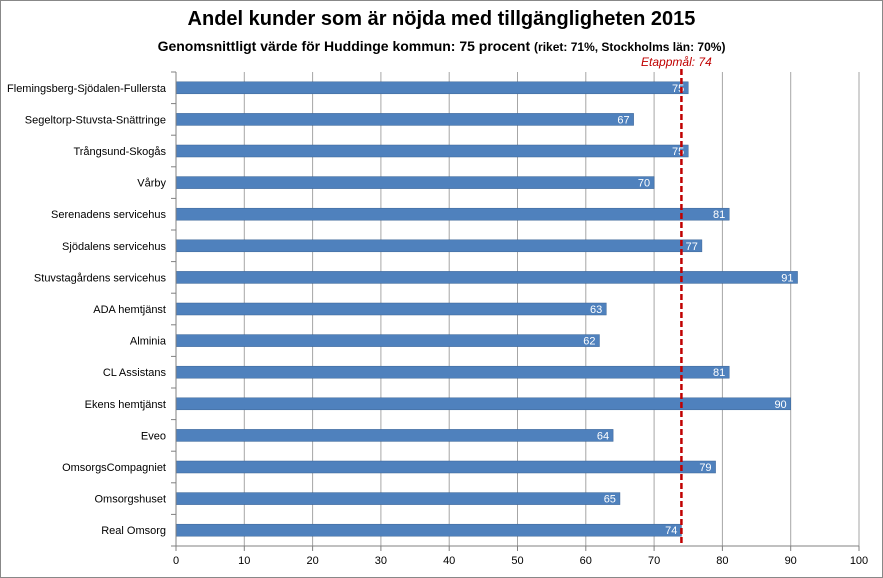  I want to click on category-label: Trångsund-Skogås, so click(119, 152).